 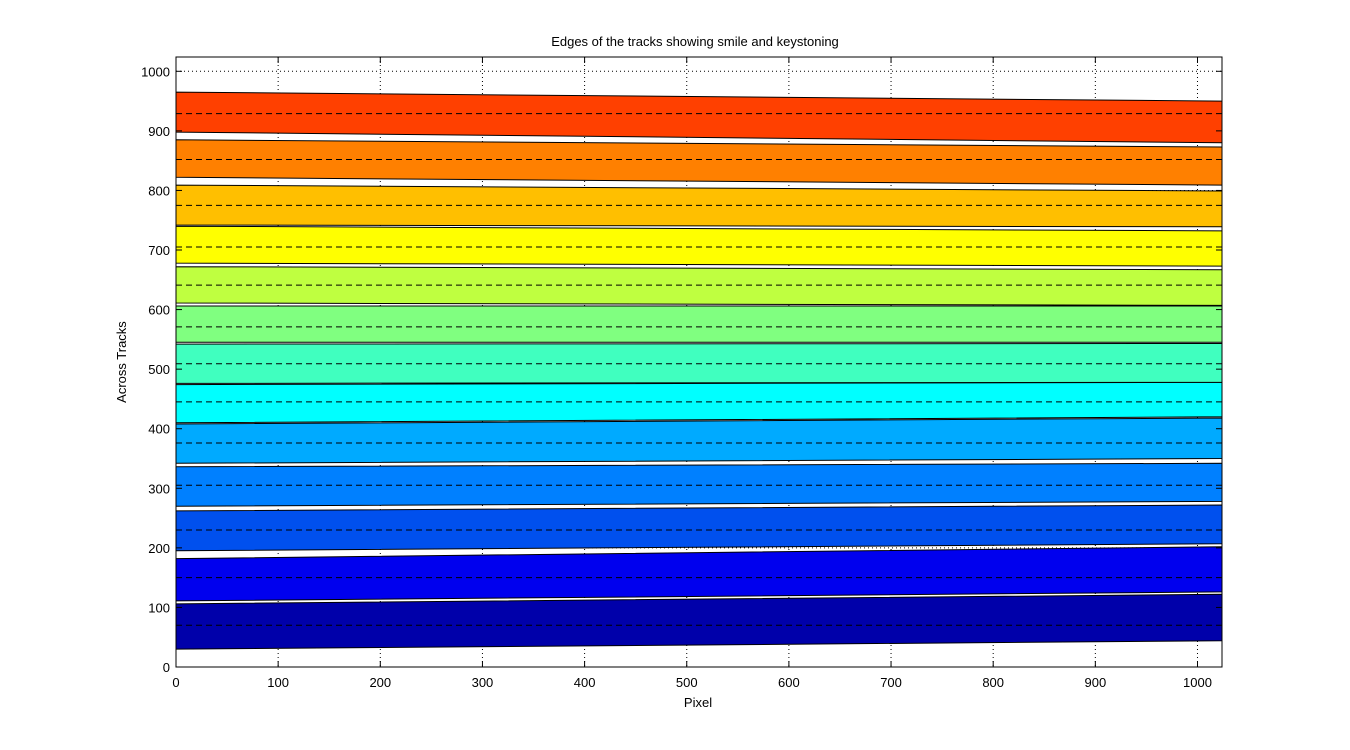 What do you see at coordinates (159, 190) in the screenshot?
I see `y-tick-label: 800` at bounding box center [159, 190].